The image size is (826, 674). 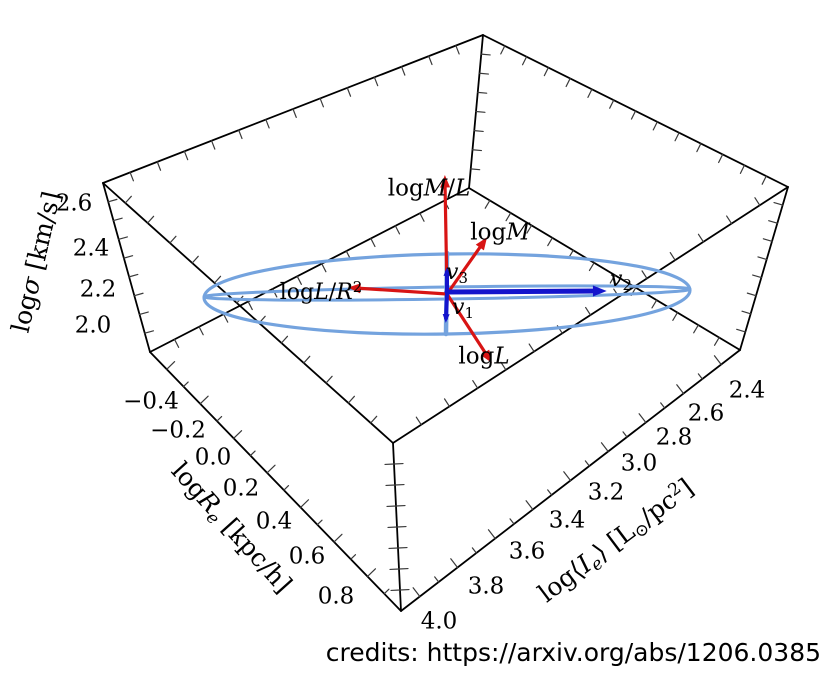 I want to click on tick-label-x-−0.2: −0.2, so click(x=178, y=430).